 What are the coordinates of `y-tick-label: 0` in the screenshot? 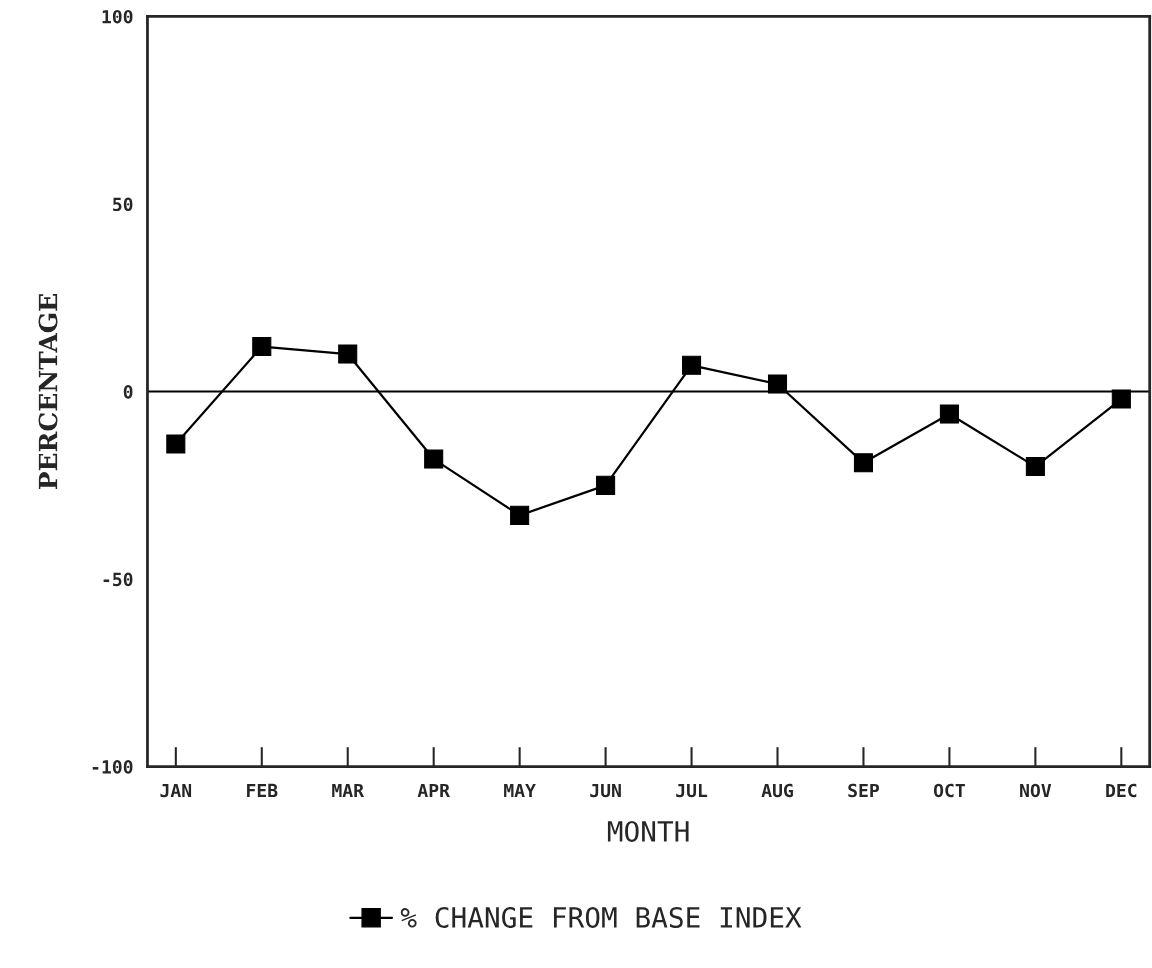 It's located at (128, 392).